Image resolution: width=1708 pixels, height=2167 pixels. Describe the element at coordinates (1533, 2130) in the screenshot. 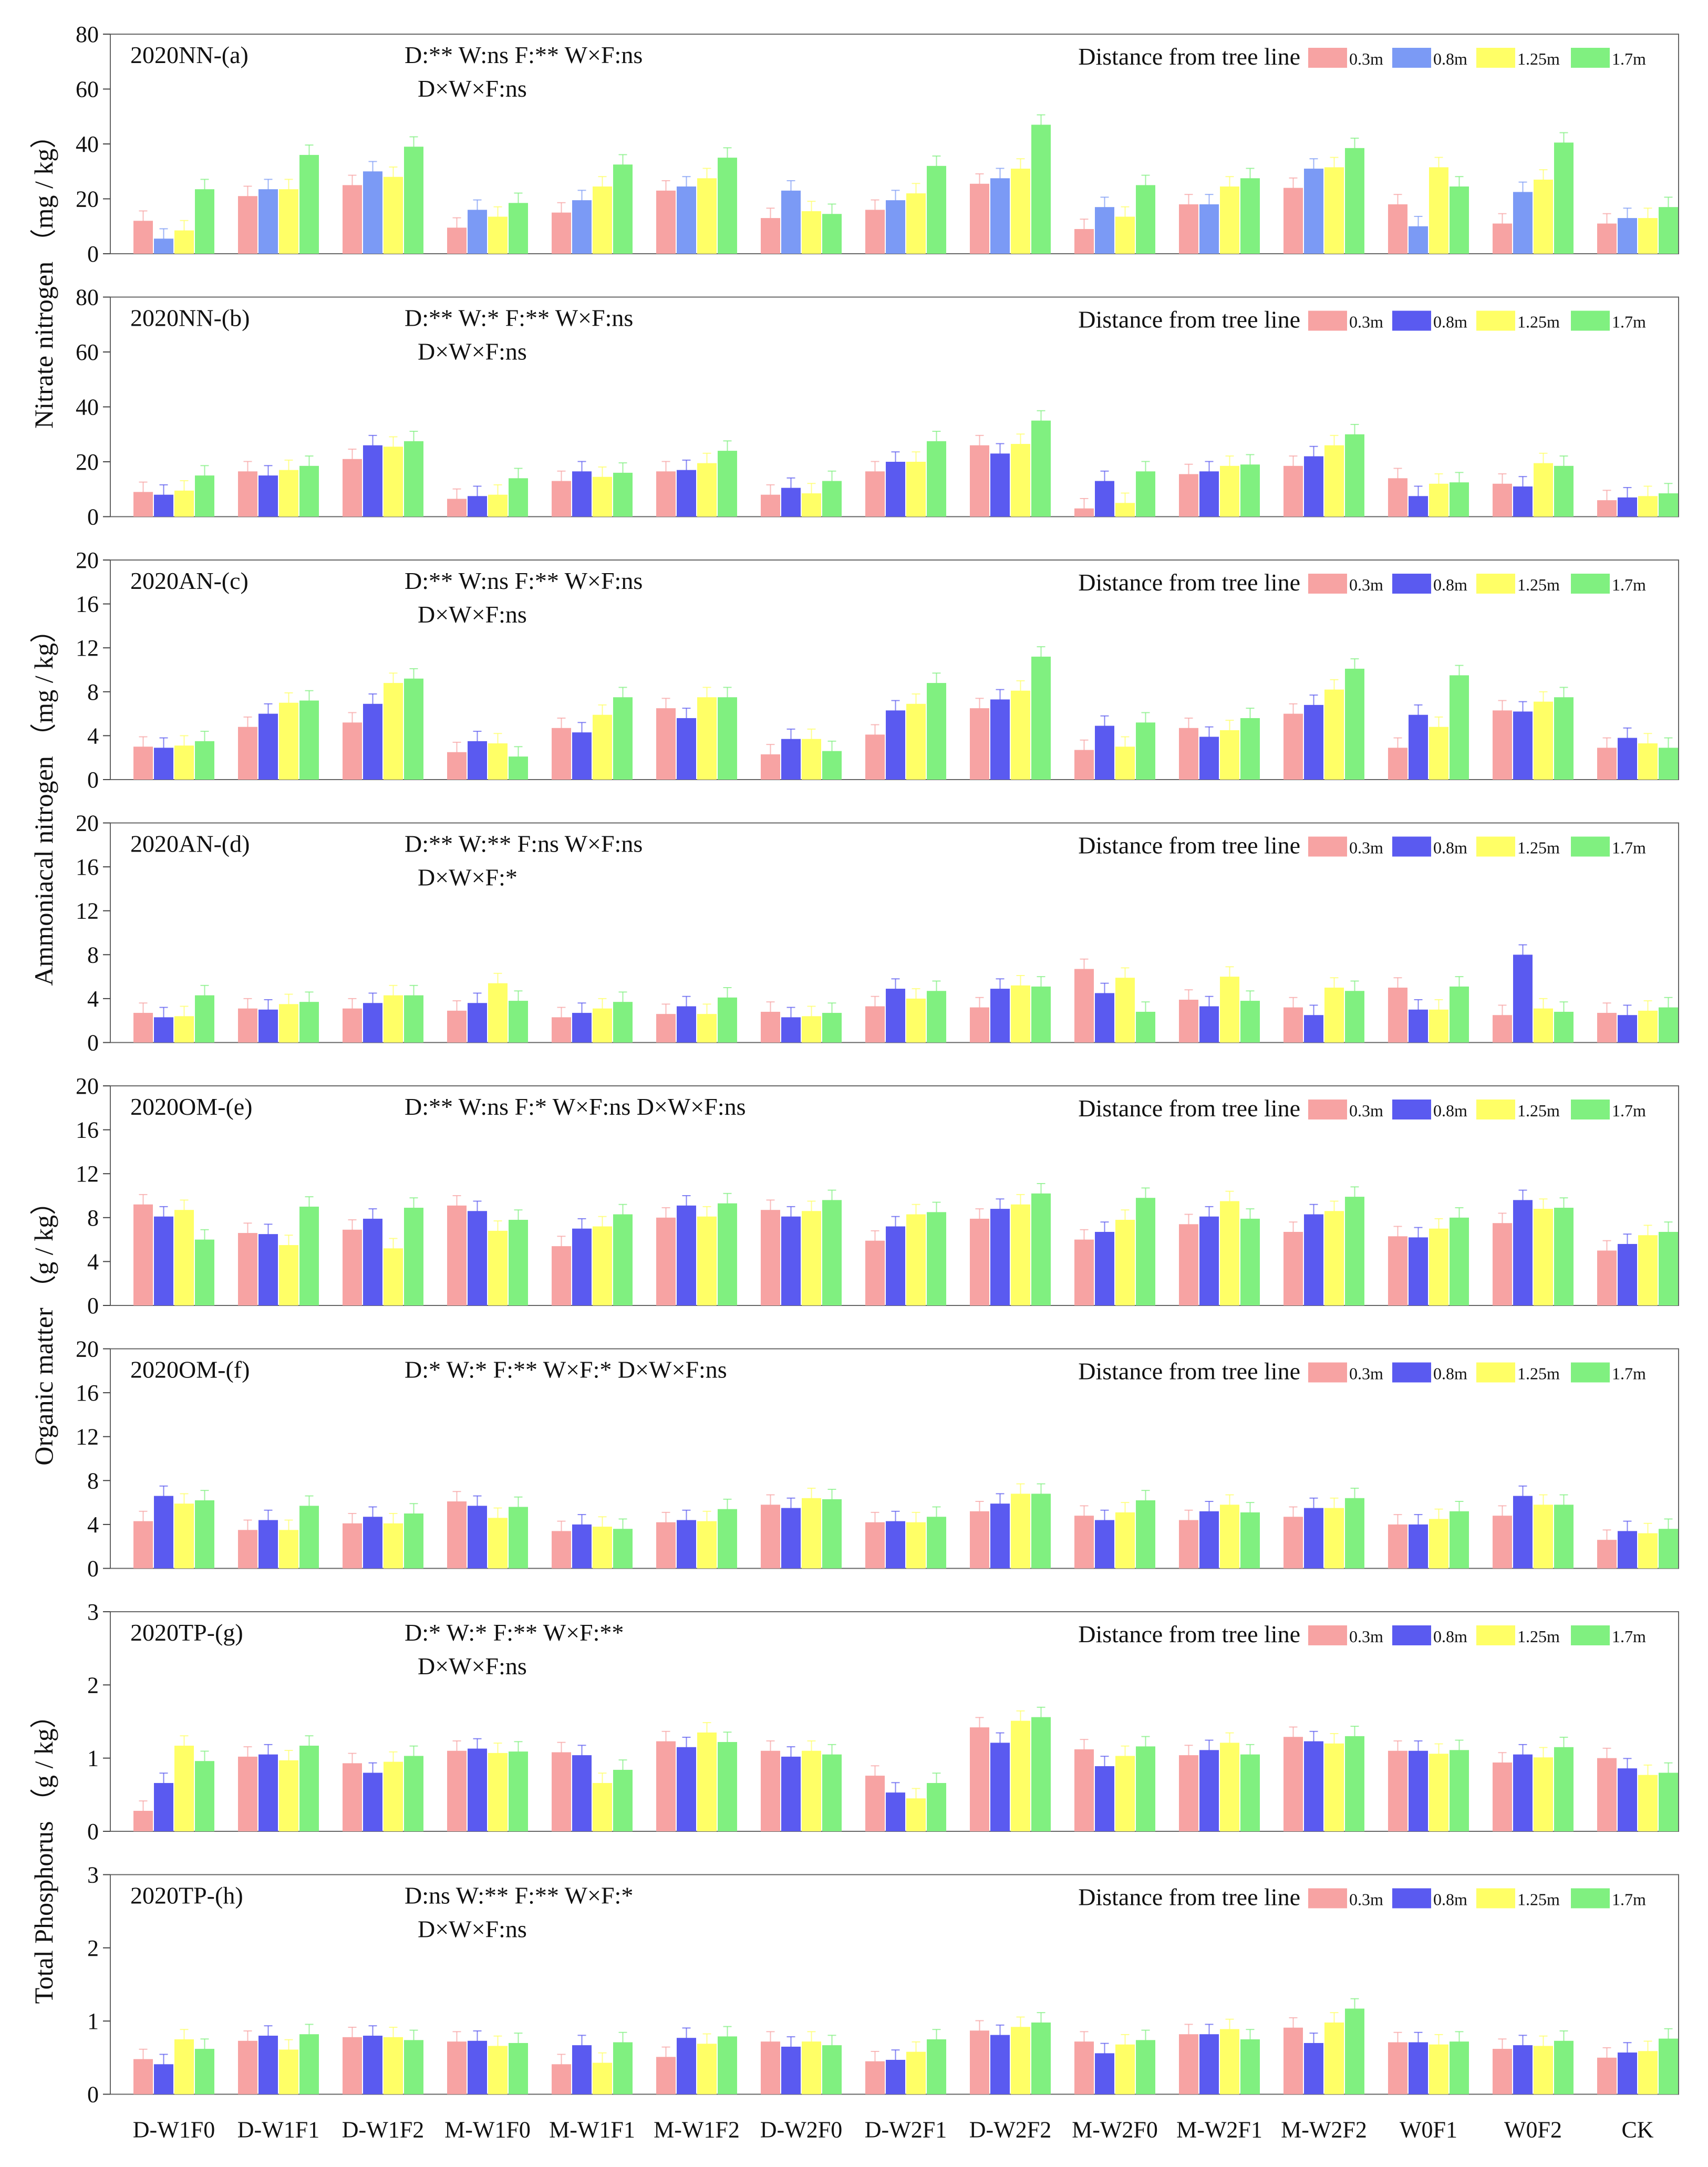

I see `x-category-label: W0F2` at that location.